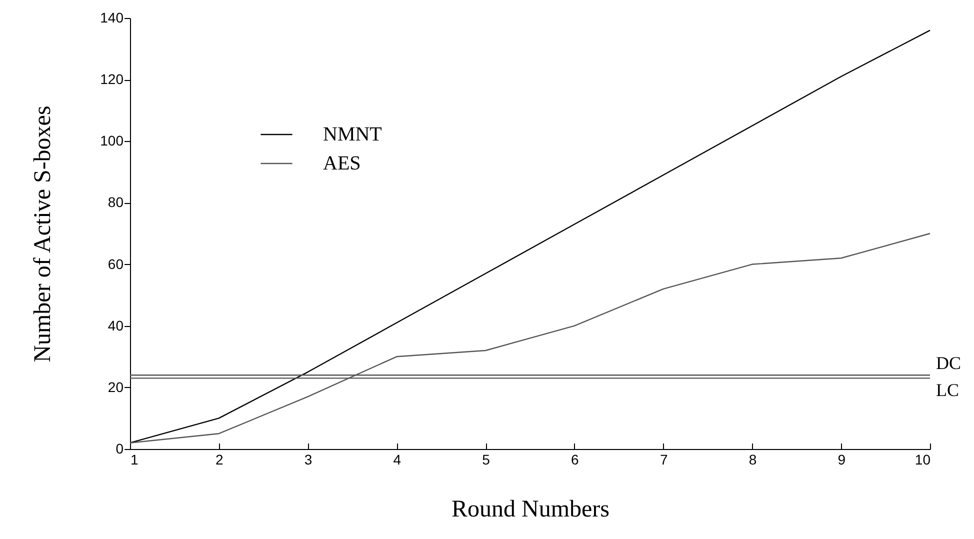 This screenshot has height=539, width=974. Describe the element at coordinates (112, 140) in the screenshot. I see `y-tick-label: 100` at that location.